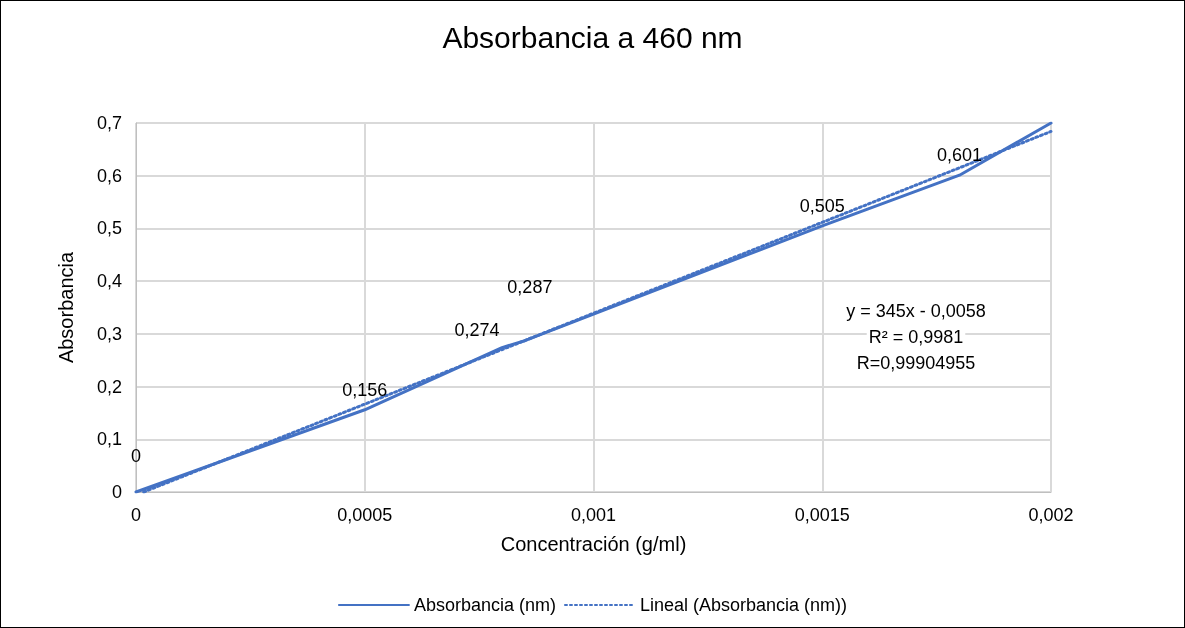 The height and width of the screenshot is (628, 1185). What do you see at coordinates (530, 286) in the screenshot?
I see `data-label: 0,287` at bounding box center [530, 286].